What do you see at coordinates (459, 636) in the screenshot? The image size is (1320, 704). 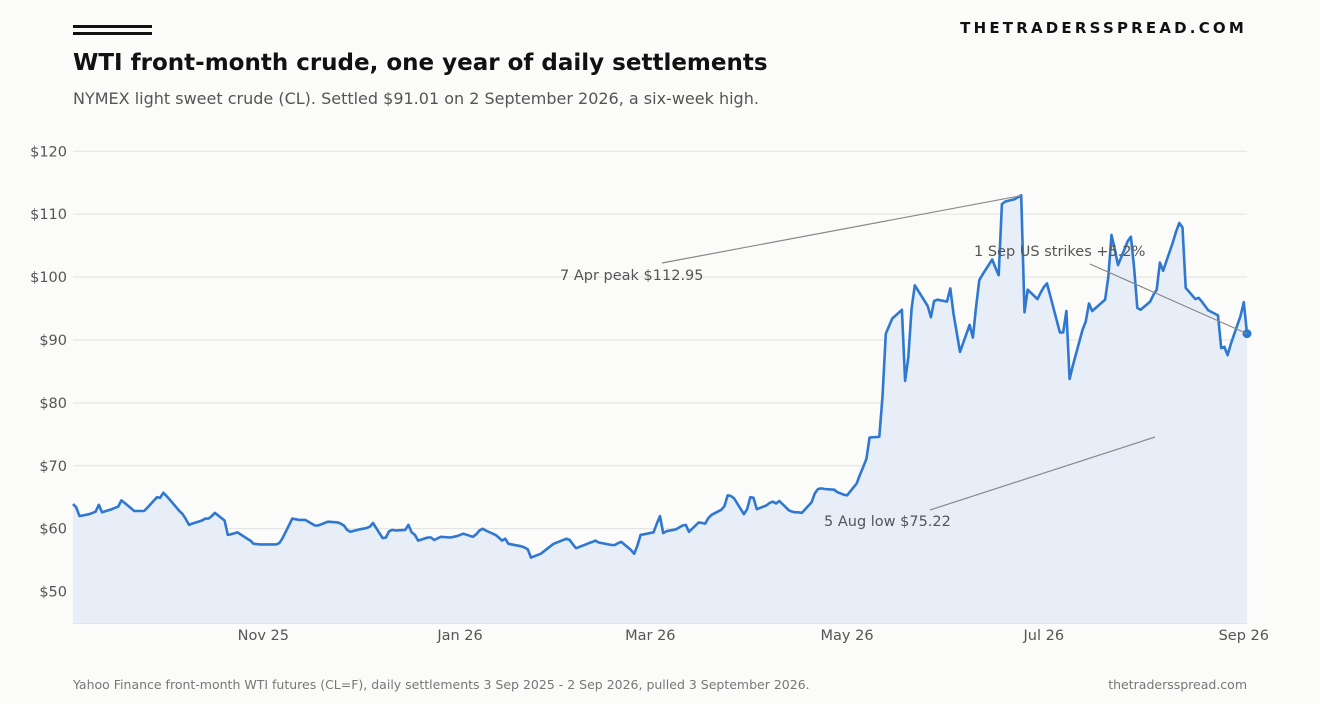 I see `x-tick-label: Jan 26` at bounding box center [459, 636].